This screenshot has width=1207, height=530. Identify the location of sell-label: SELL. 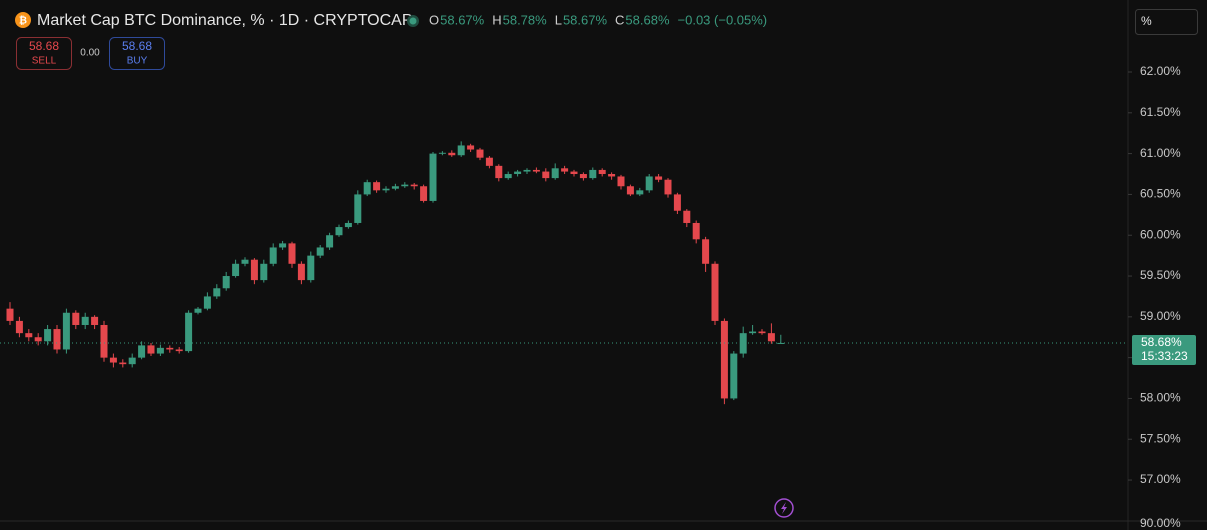
(44, 61).